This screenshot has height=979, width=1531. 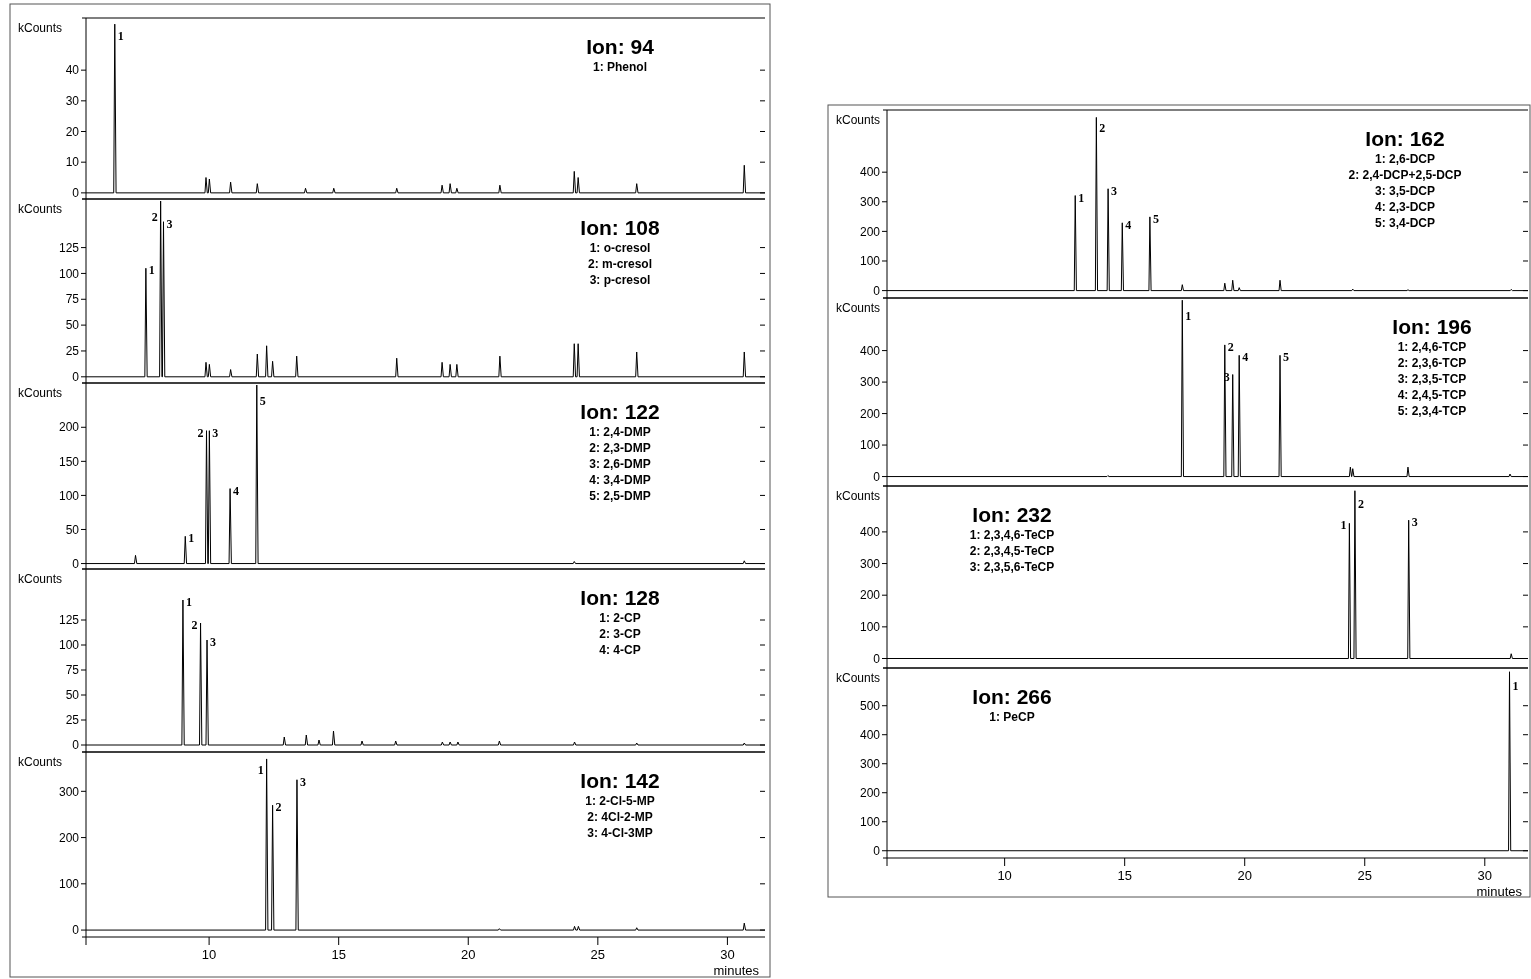 What do you see at coordinates (620, 227) in the screenshot?
I see `text: Ion: 108` at bounding box center [620, 227].